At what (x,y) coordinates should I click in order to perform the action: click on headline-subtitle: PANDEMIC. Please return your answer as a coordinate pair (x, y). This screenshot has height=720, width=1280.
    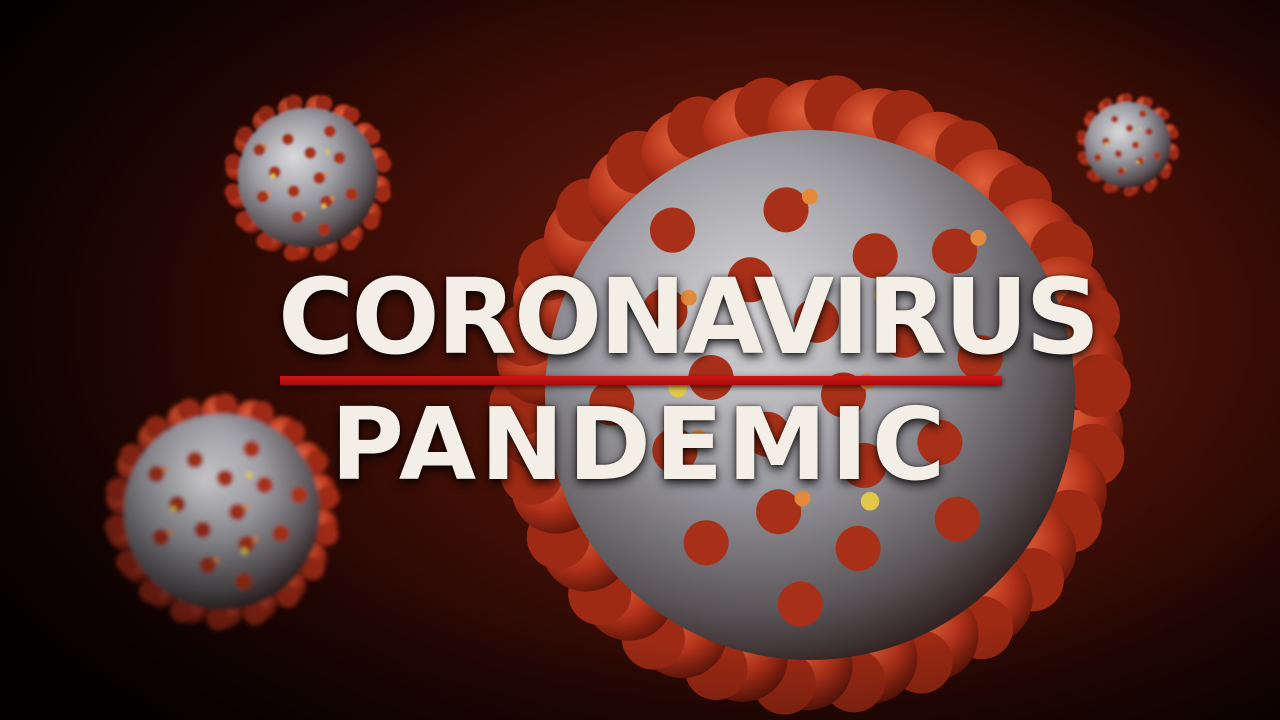
    Looking at the image, I should click on (640, 444).